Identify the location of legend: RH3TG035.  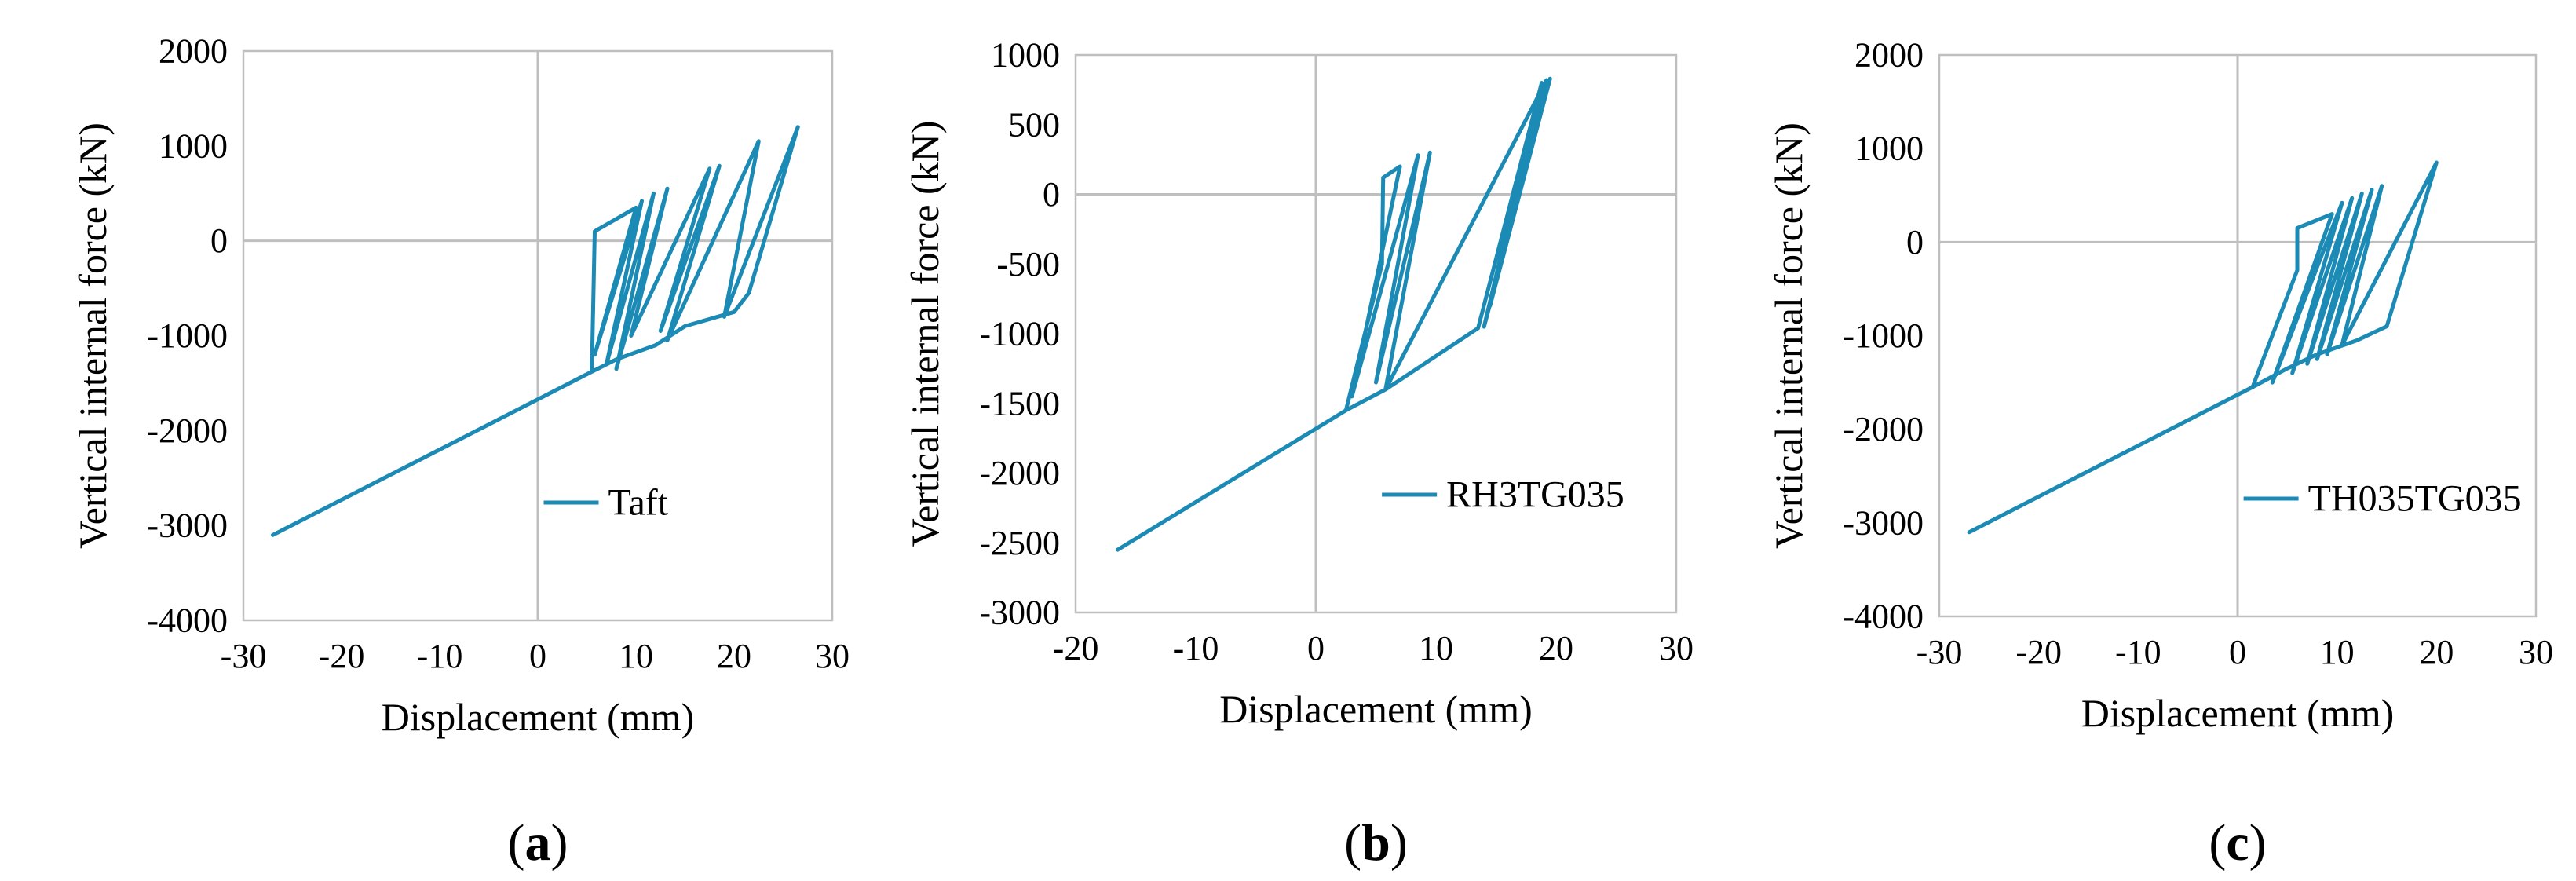
(1503, 495).